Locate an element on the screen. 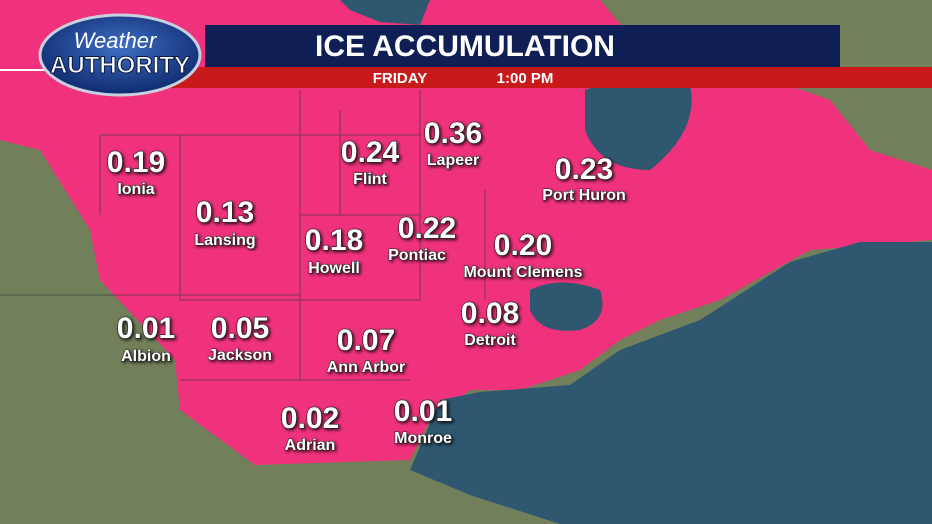  logo is located at coordinates (120, 55).